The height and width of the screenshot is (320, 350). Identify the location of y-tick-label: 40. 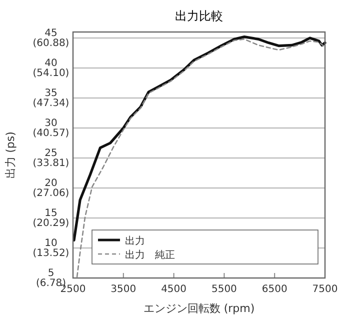
(51, 63).